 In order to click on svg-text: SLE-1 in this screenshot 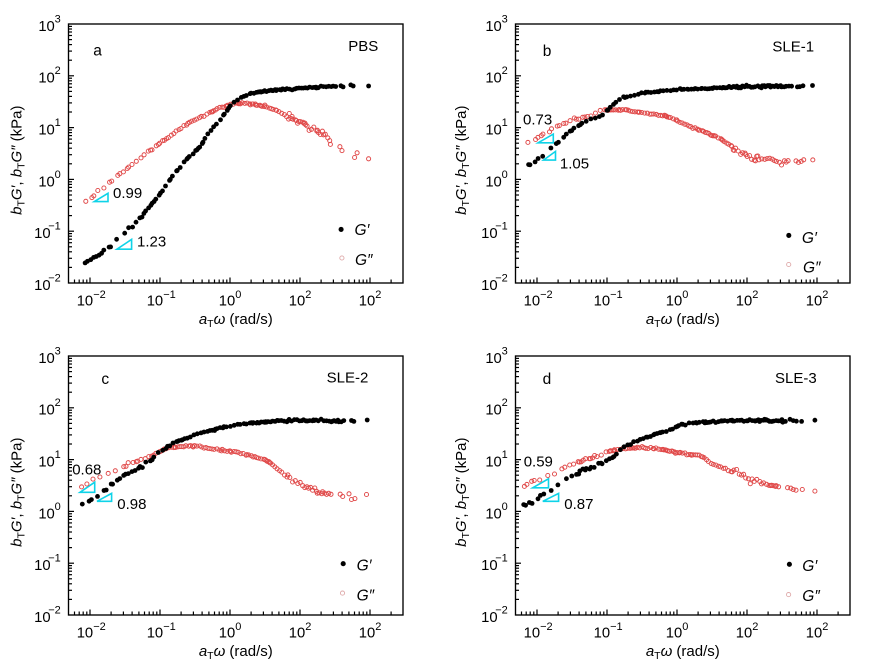, I will do `click(793, 47)`.